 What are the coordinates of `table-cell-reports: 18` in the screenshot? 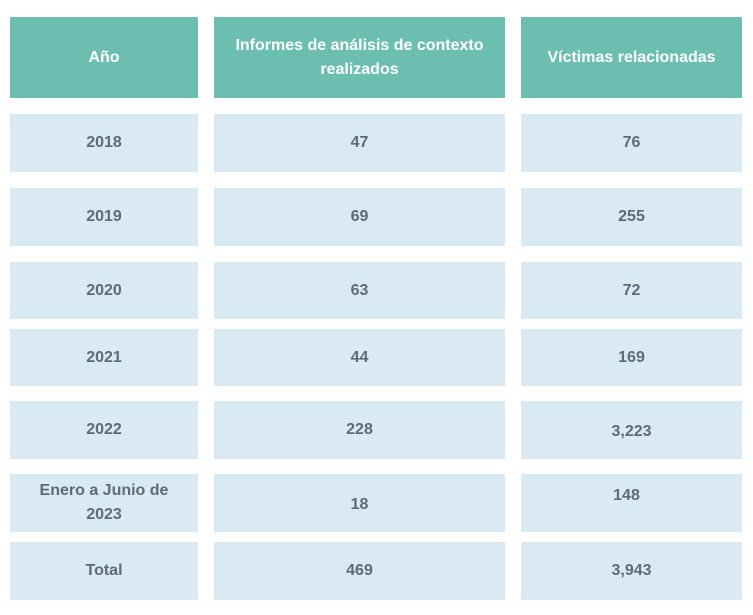 It's located at (359, 503).